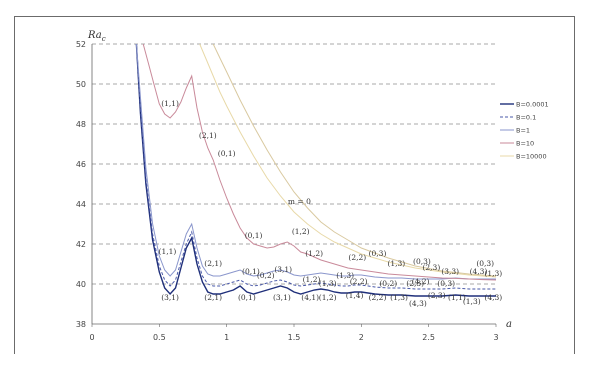  I want to click on x-tick-label: 2, so click(361, 337).